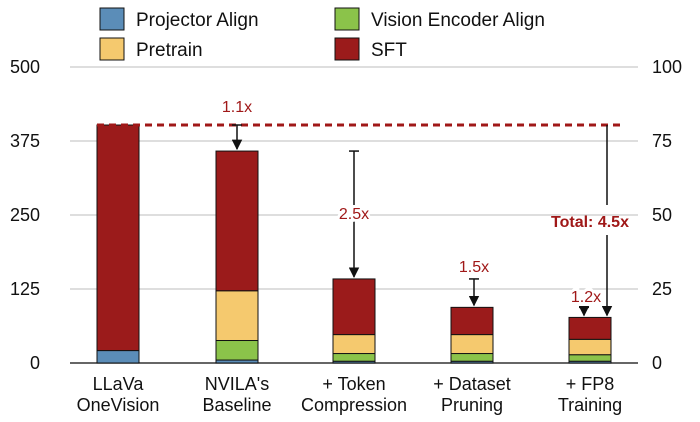 This screenshot has width=700, height=422. Describe the element at coordinates (662, 289) in the screenshot. I see `y2-tick-label: 25` at that location.